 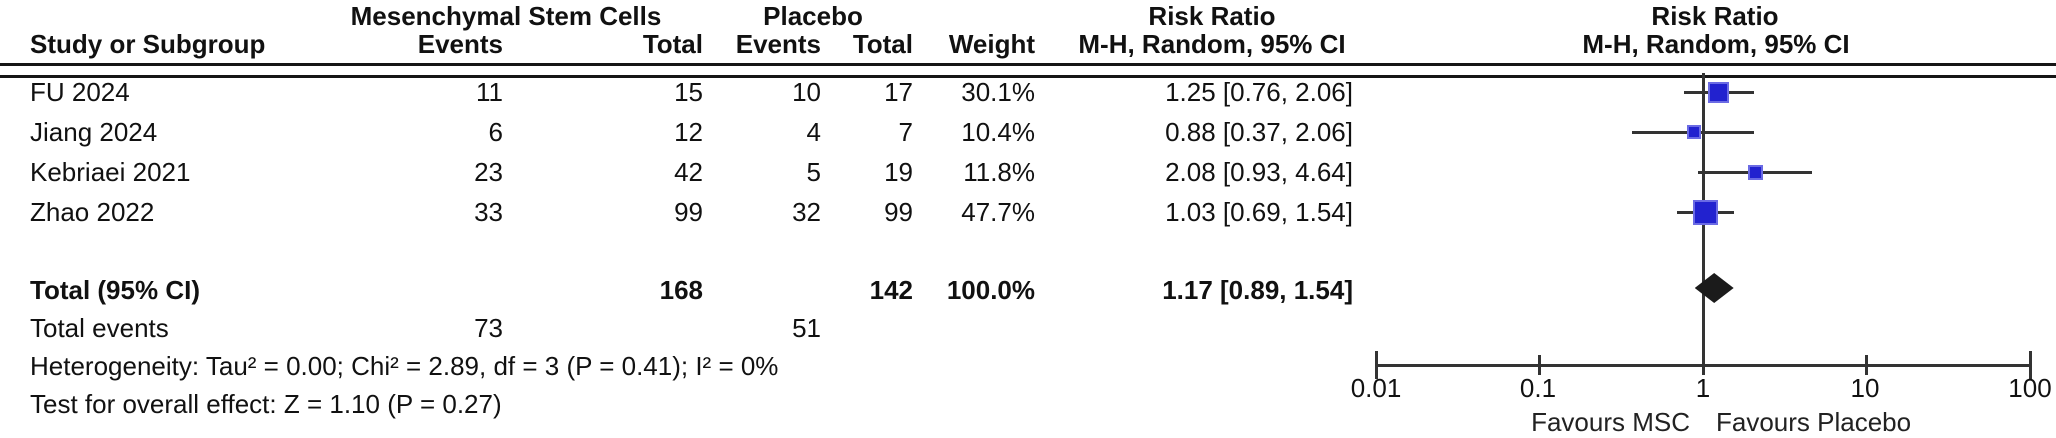 I want to click on axis-tick-label: 0.1, so click(x=1538, y=388).